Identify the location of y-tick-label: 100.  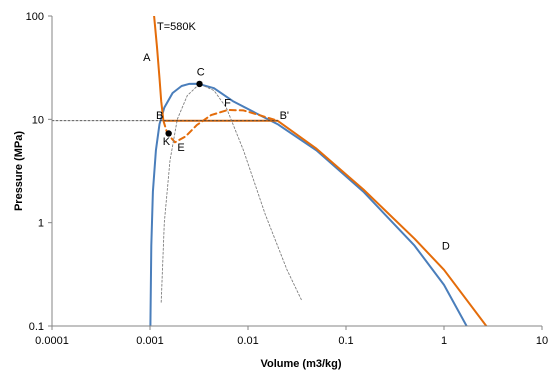
(35, 17).